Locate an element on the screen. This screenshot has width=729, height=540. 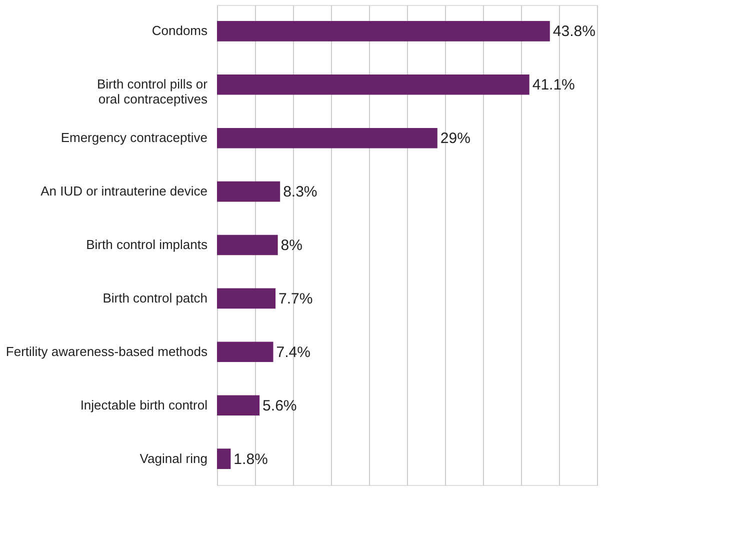
y-tick-label: Birth control pills or oral contraceptives is located at coordinates (152, 91).